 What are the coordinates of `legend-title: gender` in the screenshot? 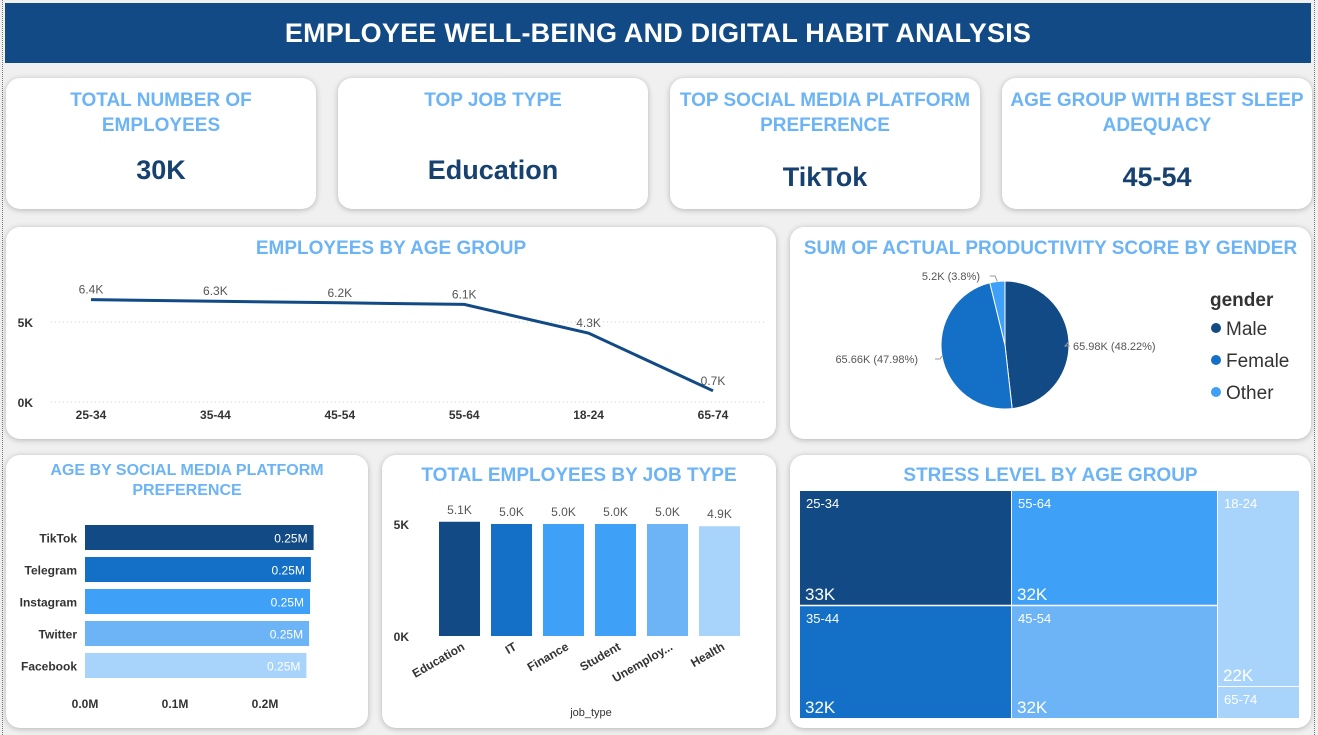 It's located at (1242, 300).